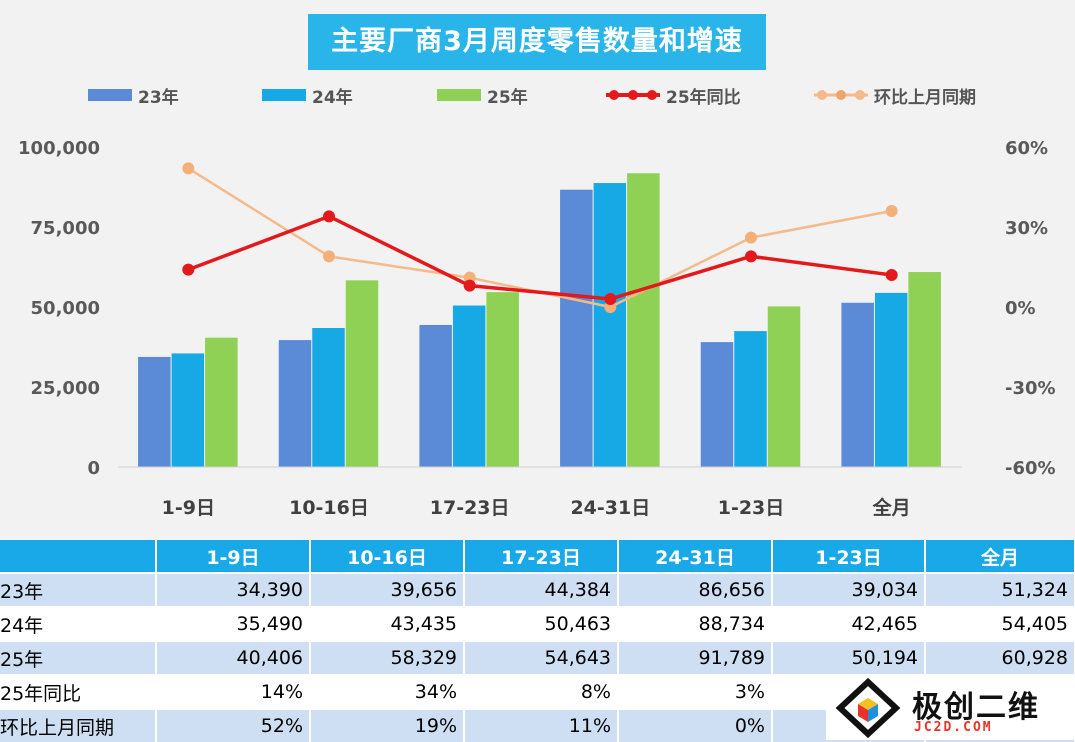 The image size is (1075, 742). Describe the element at coordinates (470, 508) in the screenshot. I see `x-tick-label: 17-23日` at that location.